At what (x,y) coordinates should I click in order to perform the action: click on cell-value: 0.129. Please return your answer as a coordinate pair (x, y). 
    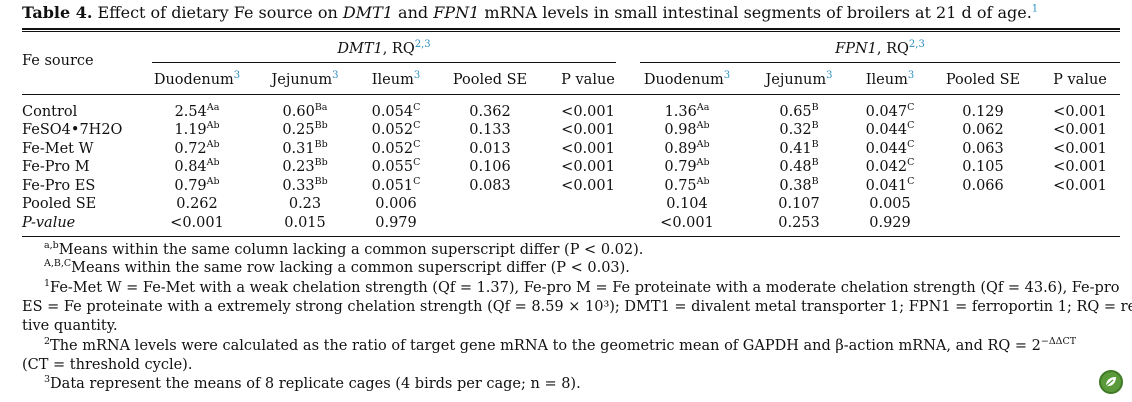
    Looking at the image, I should click on (983, 112).